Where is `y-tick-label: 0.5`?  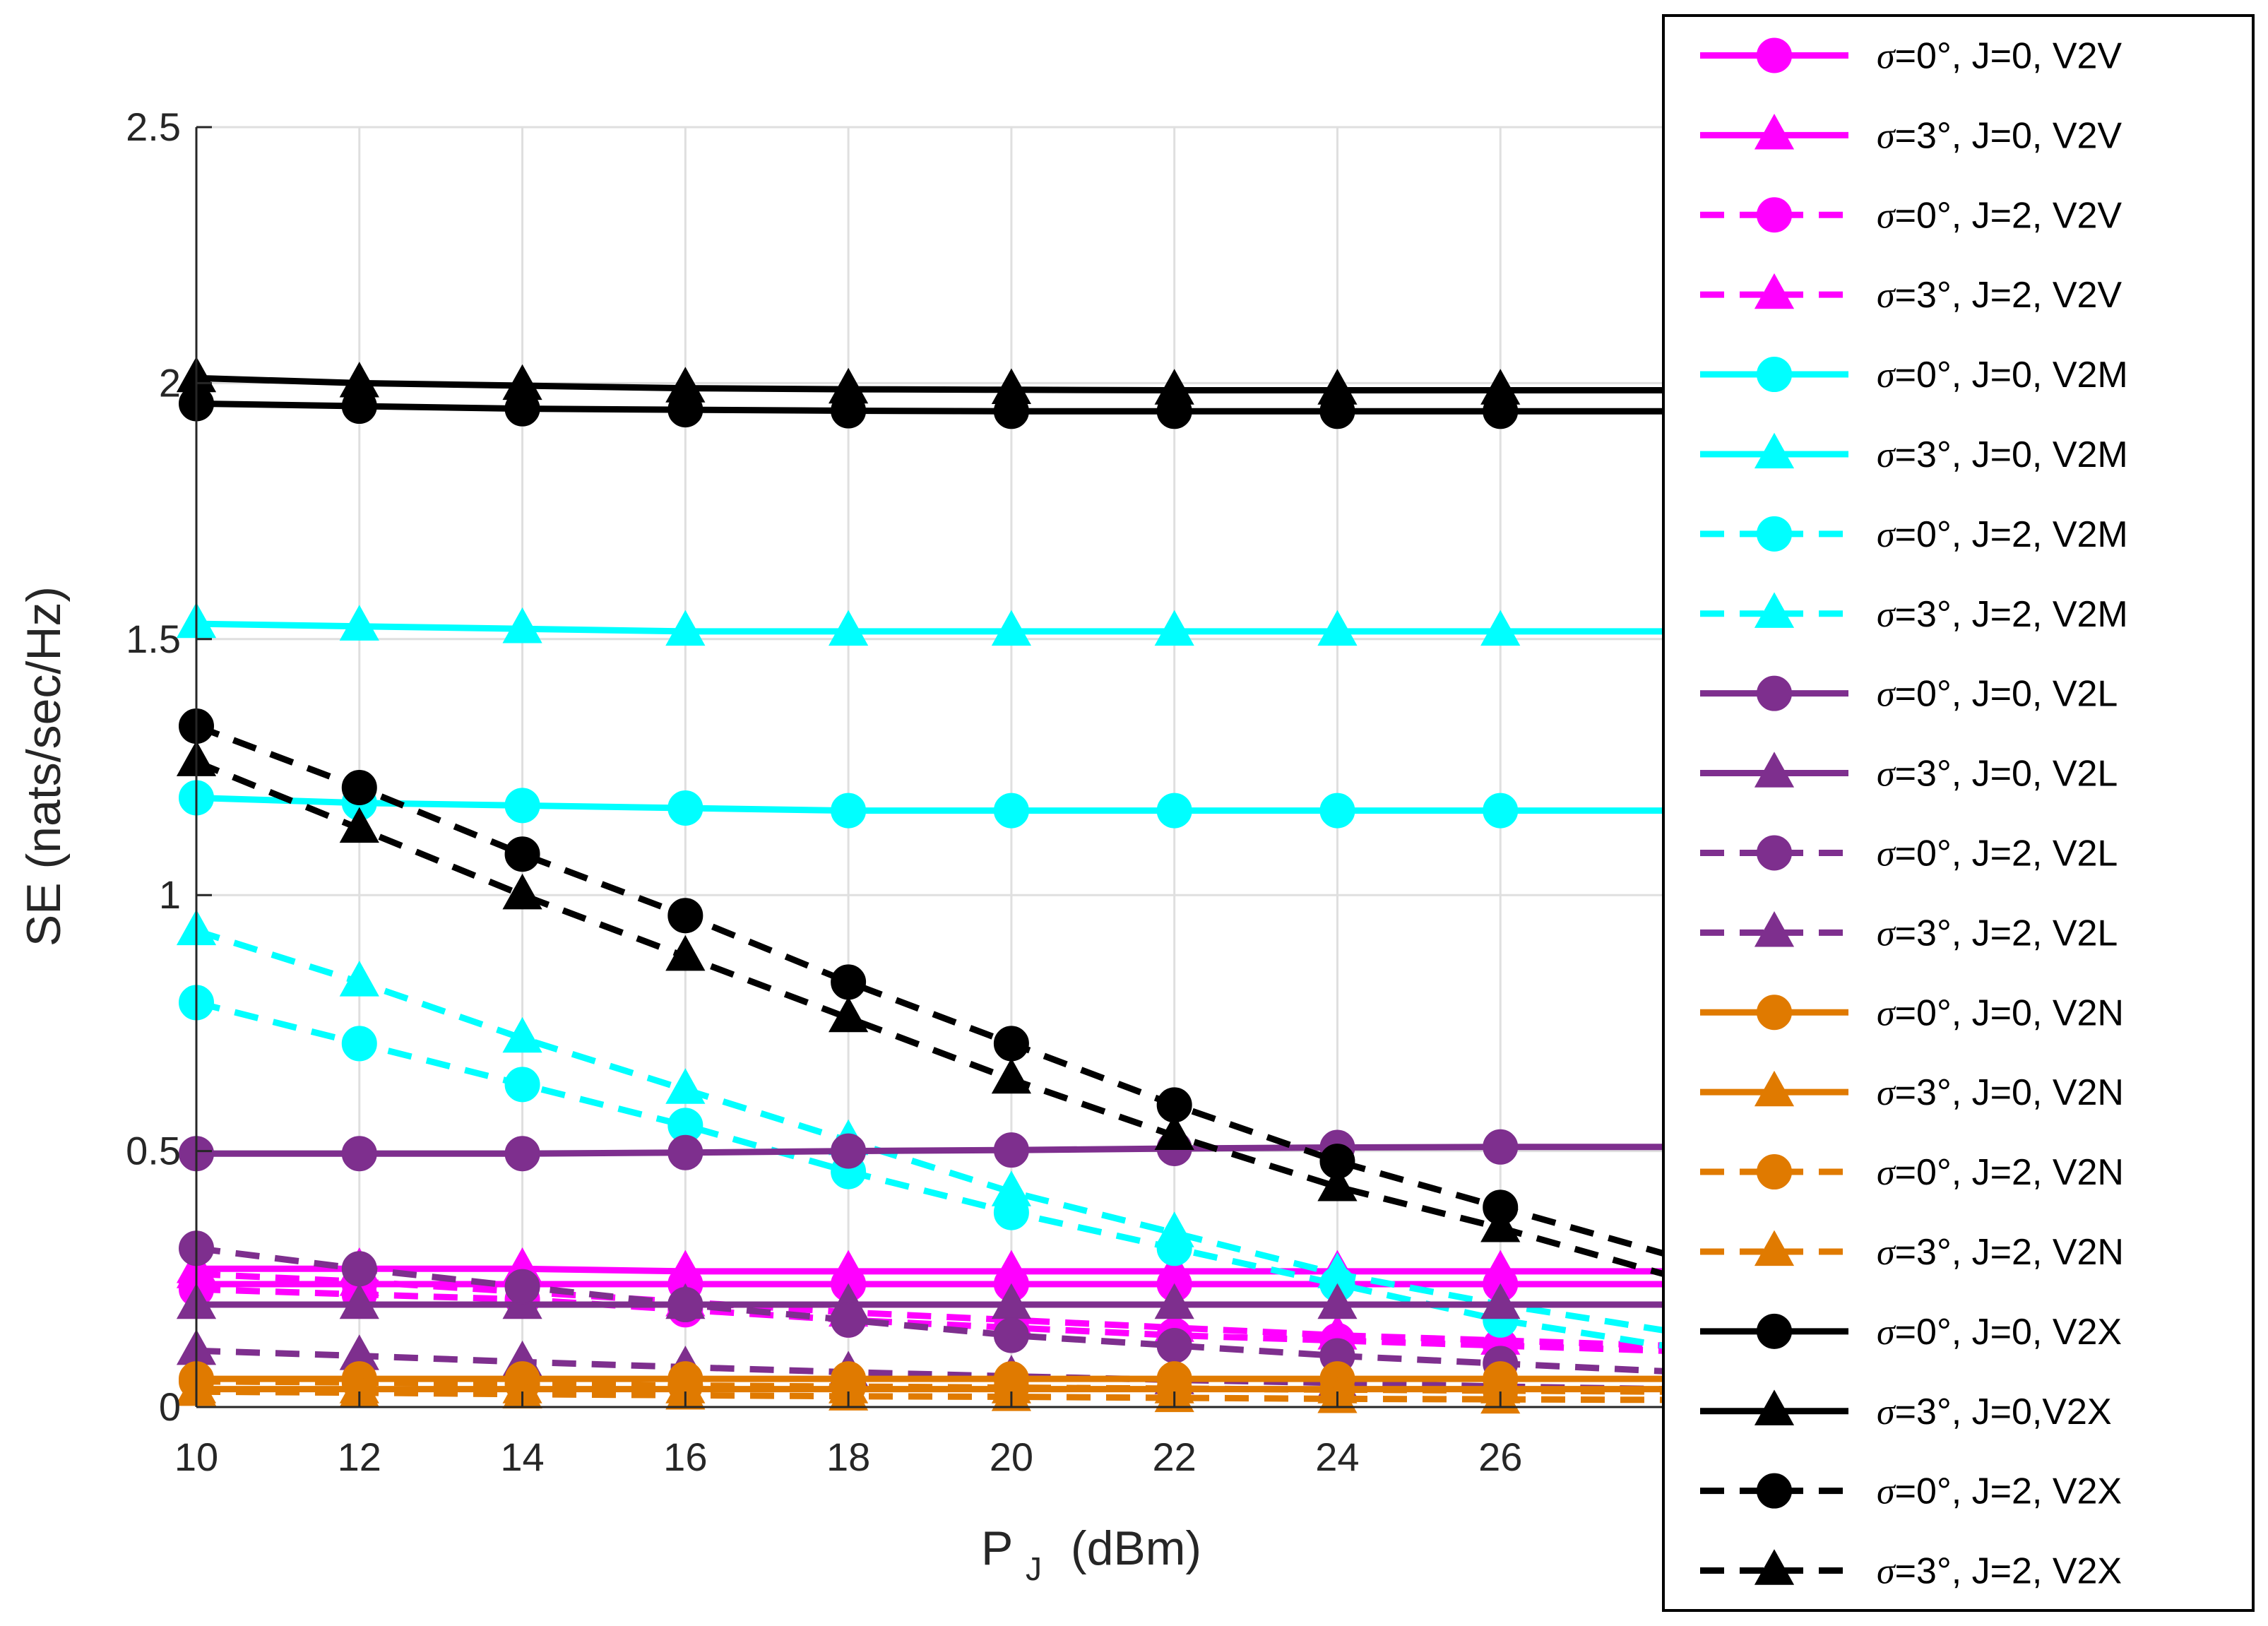
y-tick-label: 0.5 is located at coordinates (154, 1151).